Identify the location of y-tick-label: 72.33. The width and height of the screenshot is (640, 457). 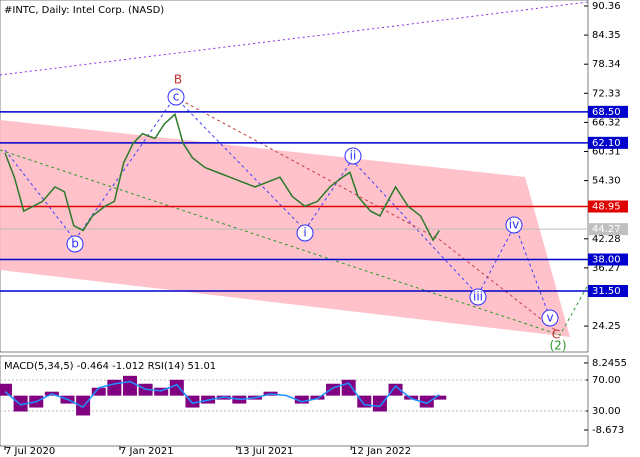
(606, 93).